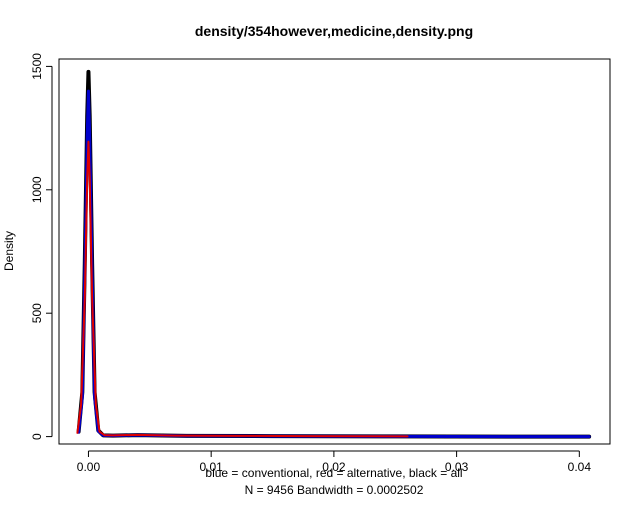 The height and width of the screenshot is (512, 640). What do you see at coordinates (89, 467) in the screenshot?
I see `x-tick-label: 0.00` at bounding box center [89, 467].